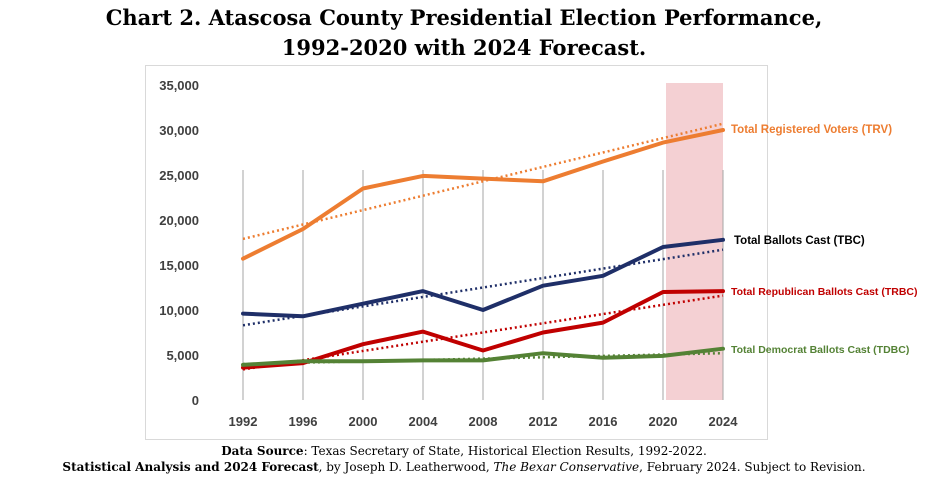 This screenshot has height=479, width=928. I want to click on x-tick-2008: 2008, so click(483, 421).